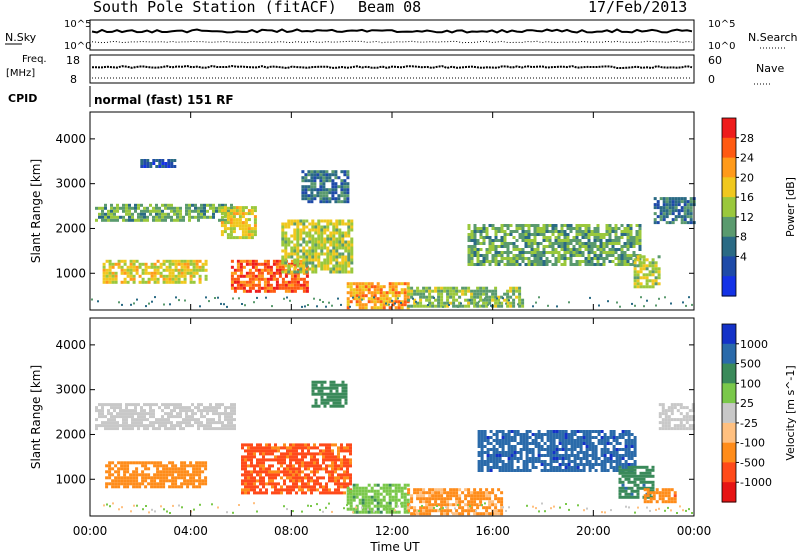 This screenshot has height=554, width=800. I want to click on freq-tick-top: 18, so click(73, 60).